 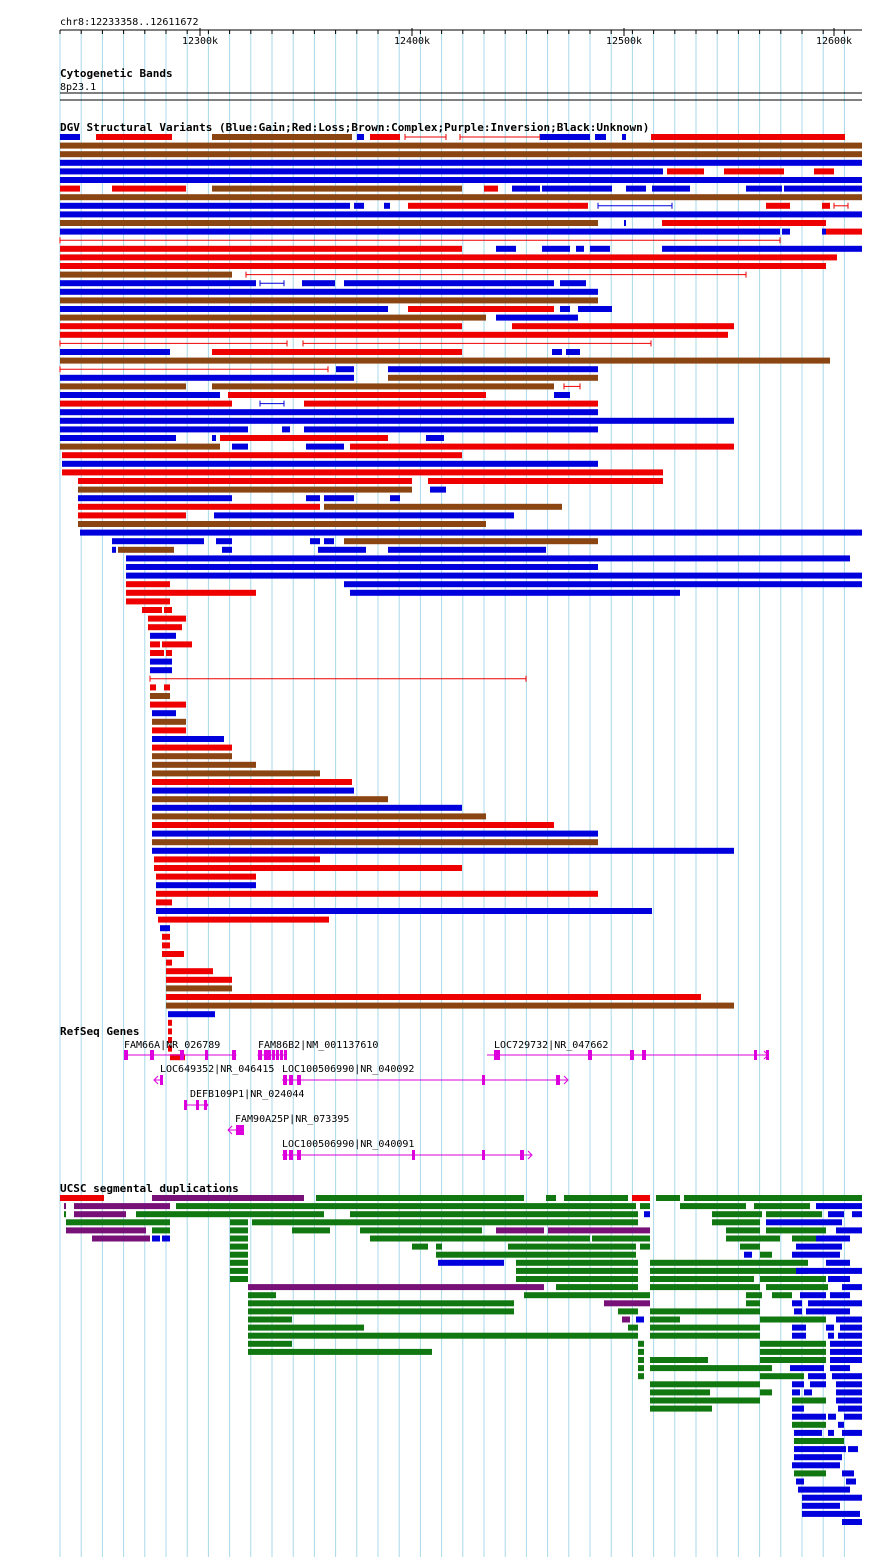 What do you see at coordinates (407, 1155) in the screenshot?
I see `gene-model` at bounding box center [407, 1155].